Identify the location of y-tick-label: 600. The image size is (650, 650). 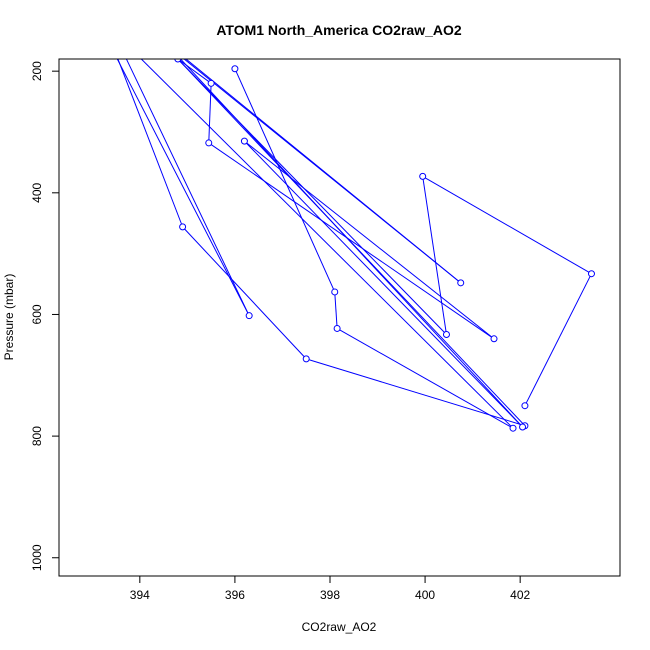
(37, 314).